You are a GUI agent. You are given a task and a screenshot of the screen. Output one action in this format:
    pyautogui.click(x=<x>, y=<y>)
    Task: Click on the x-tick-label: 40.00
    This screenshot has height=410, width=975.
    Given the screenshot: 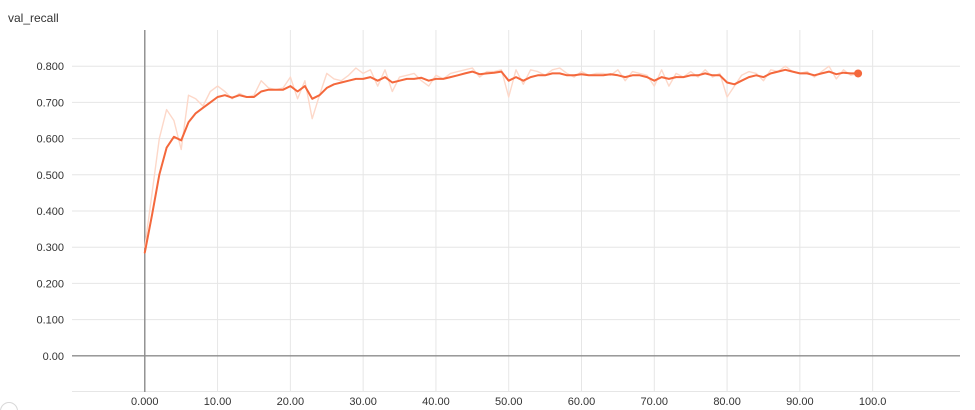 What is the action you would take?
    pyautogui.click(x=436, y=402)
    